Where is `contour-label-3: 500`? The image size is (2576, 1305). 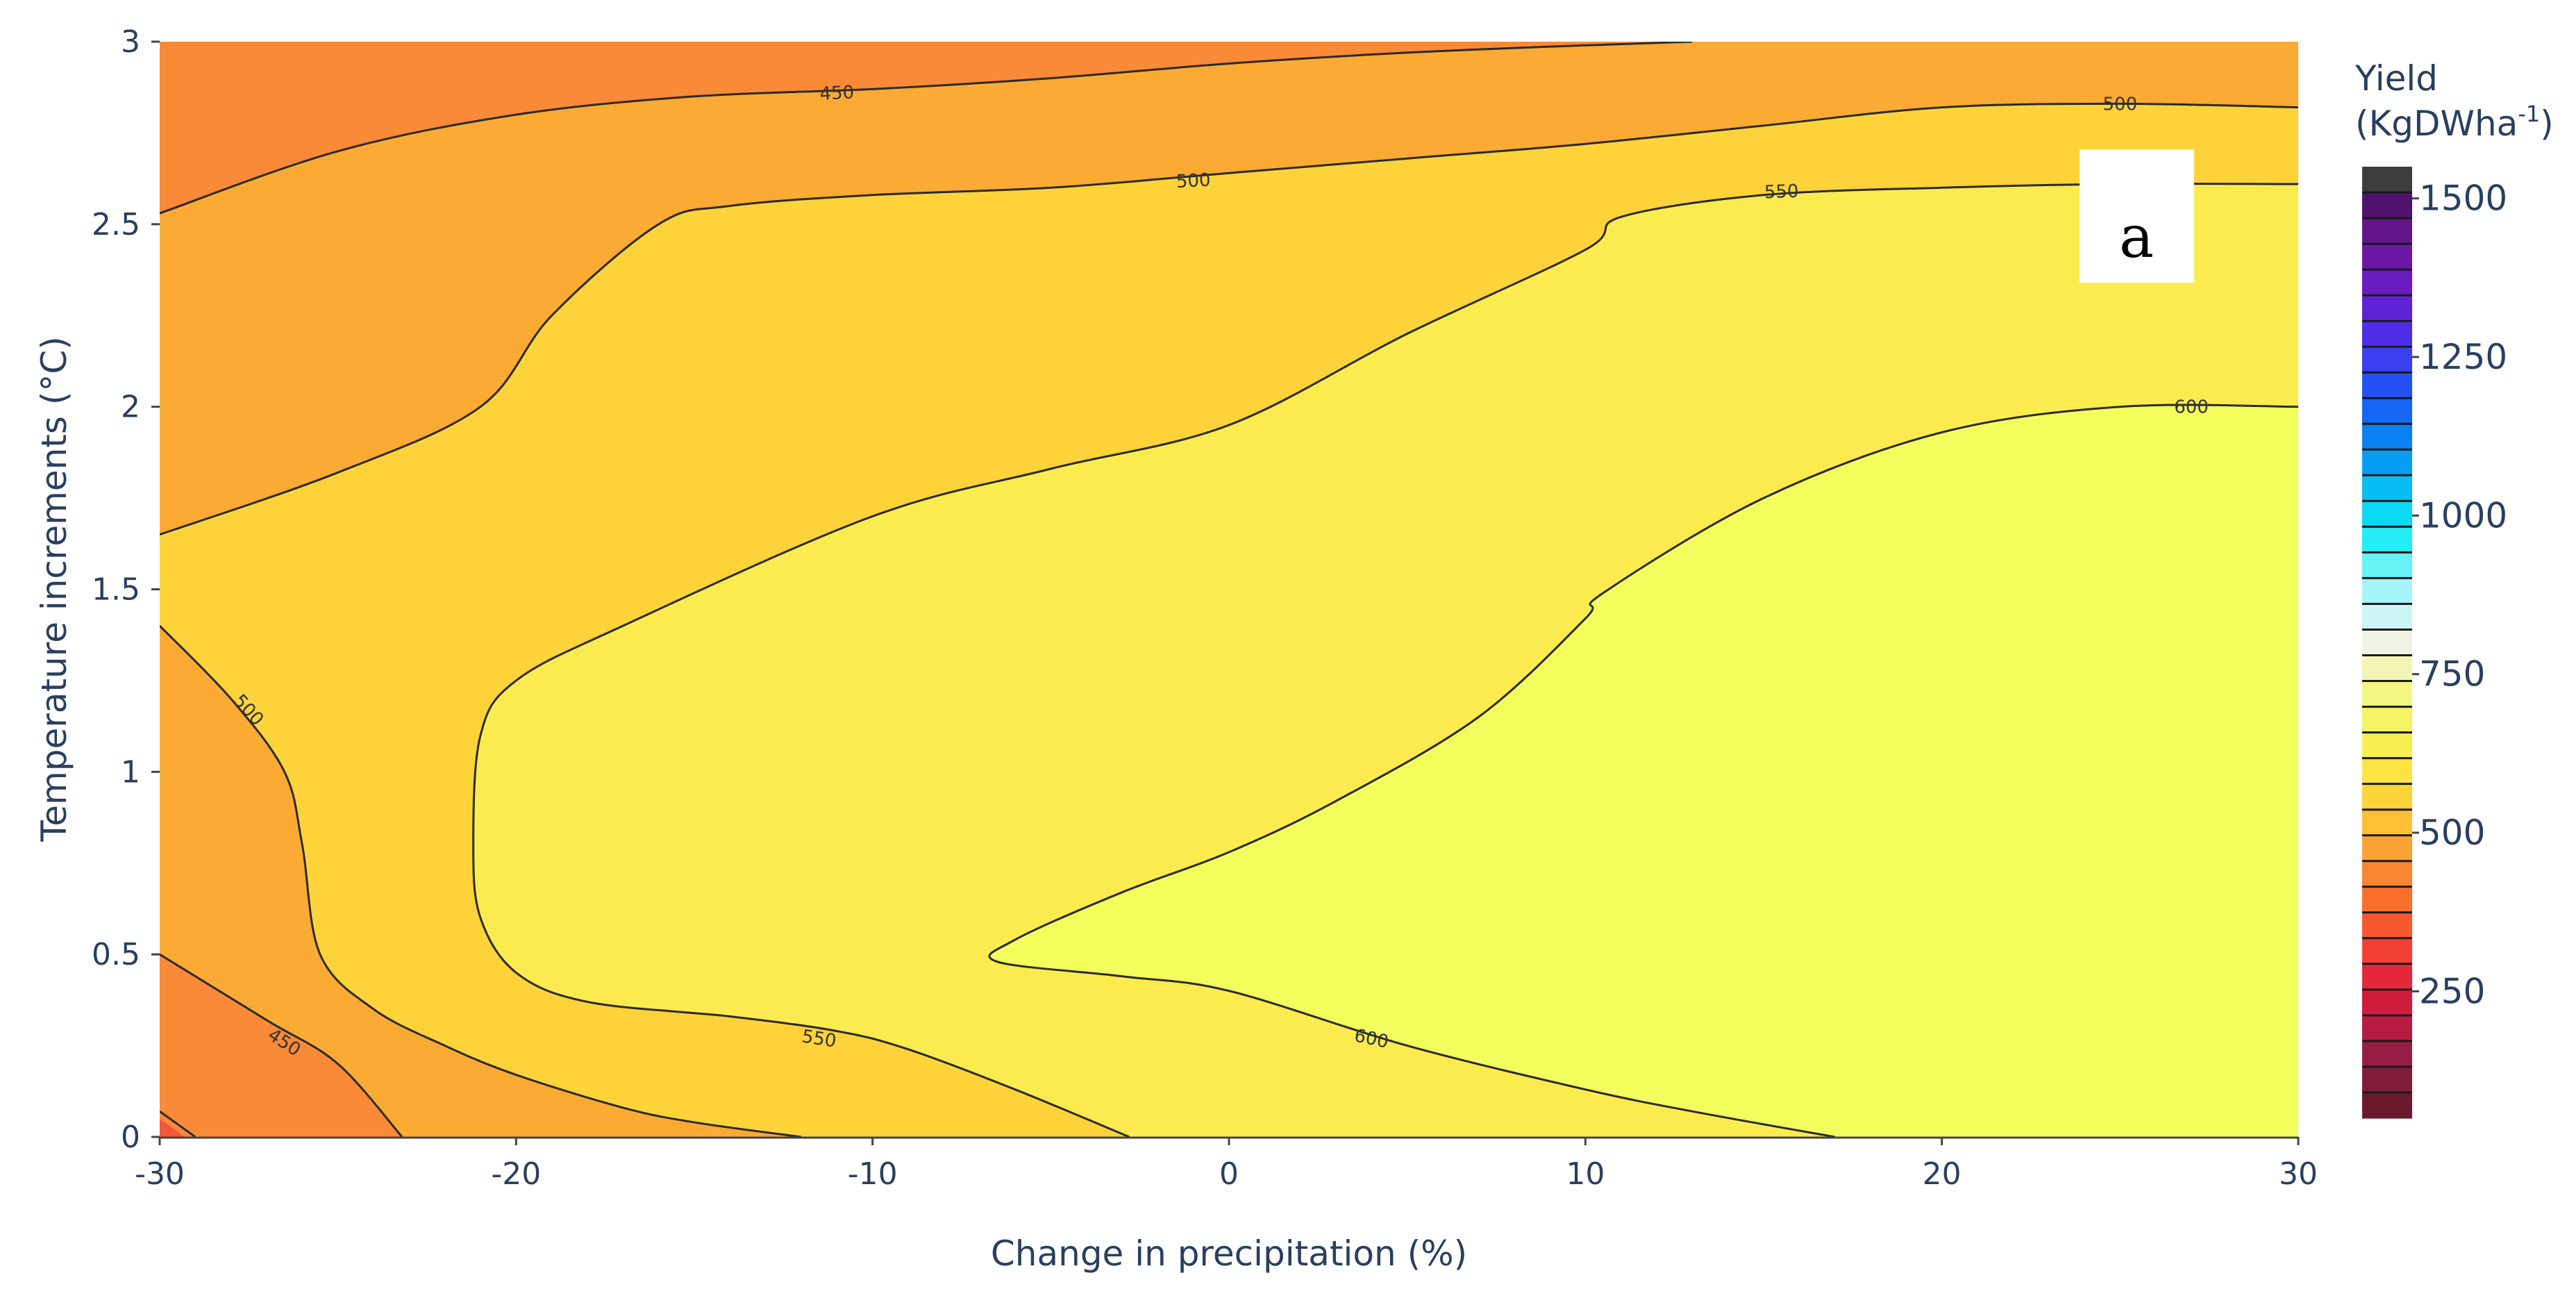 contour-label-3: 500 is located at coordinates (2119, 104).